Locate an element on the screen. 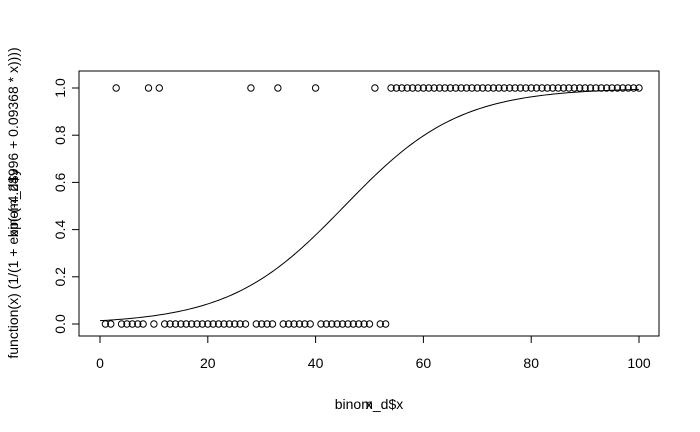 The width and height of the screenshot is (700, 432). x-tick-label: 80 is located at coordinates (531, 363).